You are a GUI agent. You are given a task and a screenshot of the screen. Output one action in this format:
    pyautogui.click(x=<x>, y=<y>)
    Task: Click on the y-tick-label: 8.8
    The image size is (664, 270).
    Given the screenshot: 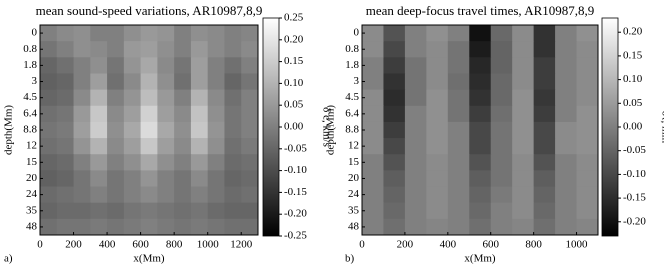 What is the action you would take?
    pyautogui.click(x=30, y=130)
    